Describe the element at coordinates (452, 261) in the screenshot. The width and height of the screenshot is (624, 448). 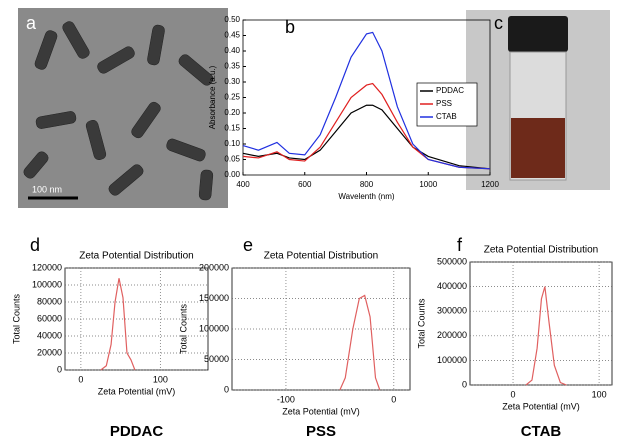
I see `y-tick-label: 500000` at that location.